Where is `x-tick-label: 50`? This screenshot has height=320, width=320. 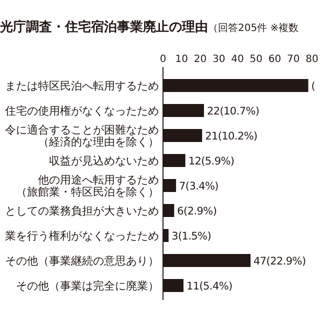 x-tick-label: 50 is located at coordinates (256, 59).